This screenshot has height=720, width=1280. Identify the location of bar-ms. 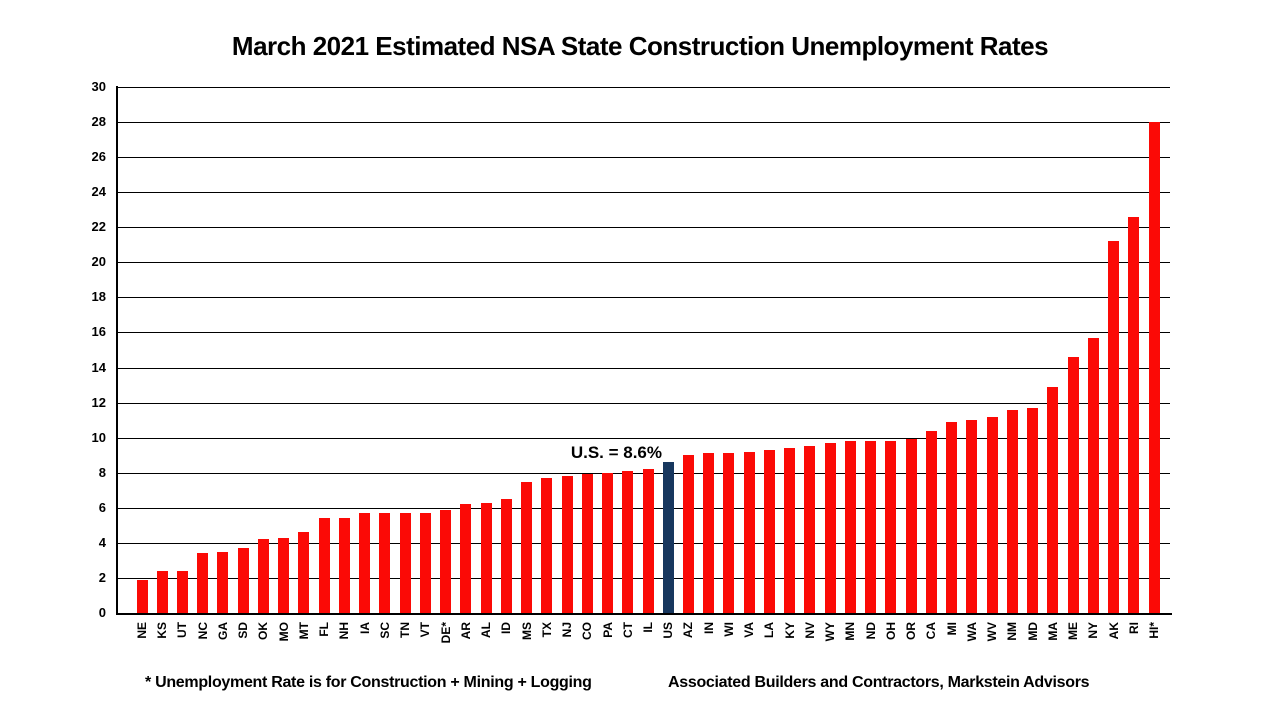
(527, 547).